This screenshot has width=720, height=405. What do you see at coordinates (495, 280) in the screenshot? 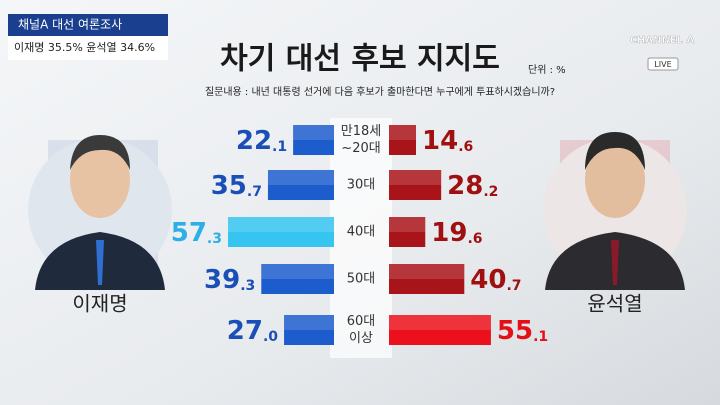
I see `value-label: 40.7` at bounding box center [495, 280].